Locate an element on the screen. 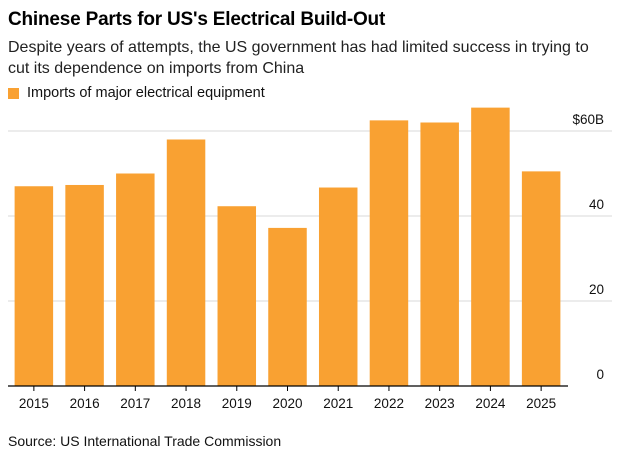 This screenshot has width=624, height=460. legend-label: Imports of major electrical equipment is located at coordinates (146, 93).